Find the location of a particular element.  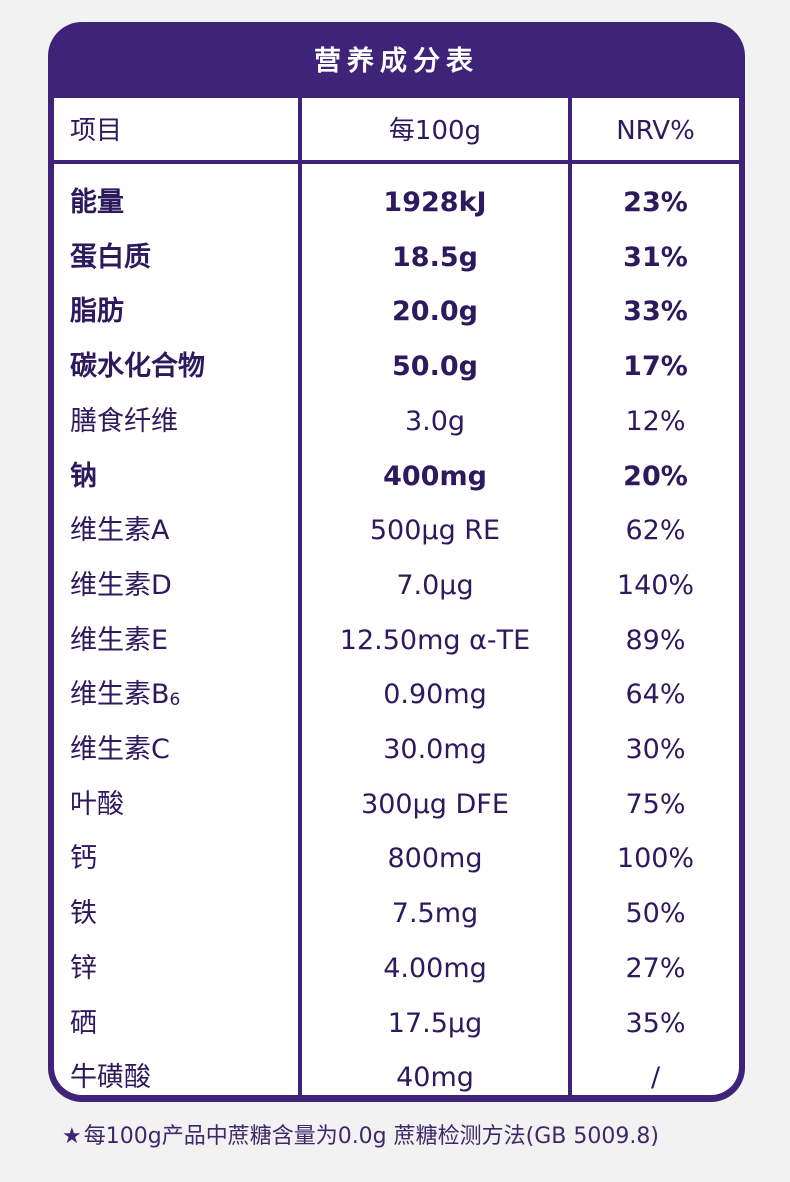

nutrient-nrv: 23% is located at coordinates (655, 202).